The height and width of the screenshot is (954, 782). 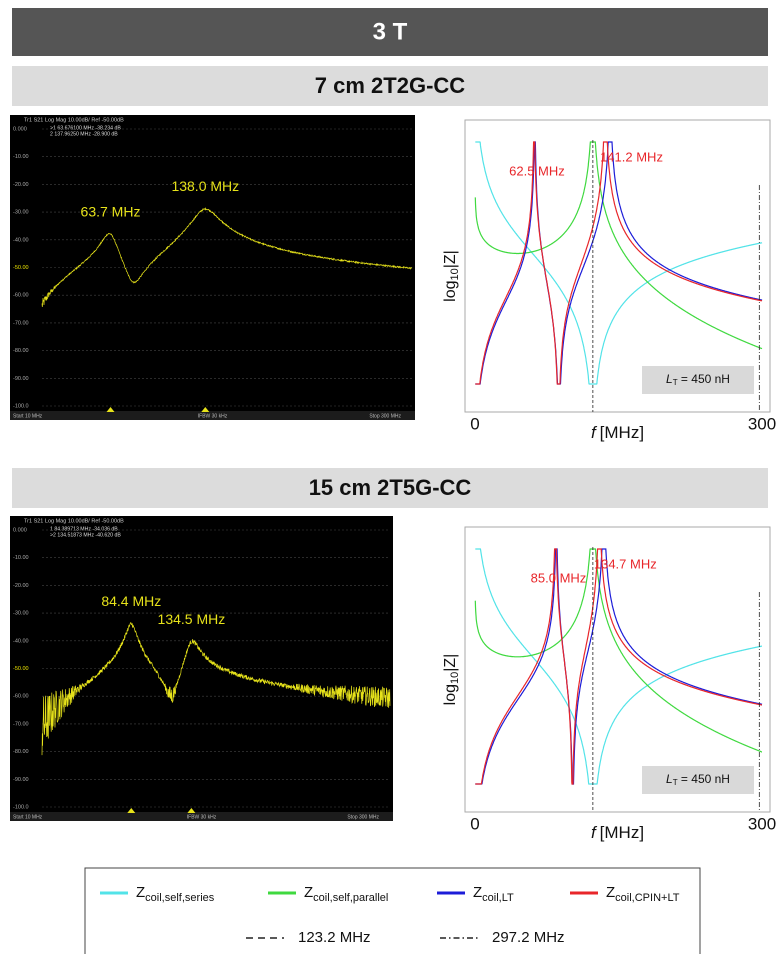 What do you see at coordinates (334, 937) in the screenshot?
I see `legend-line-label: 123.2 MHz` at bounding box center [334, 937].